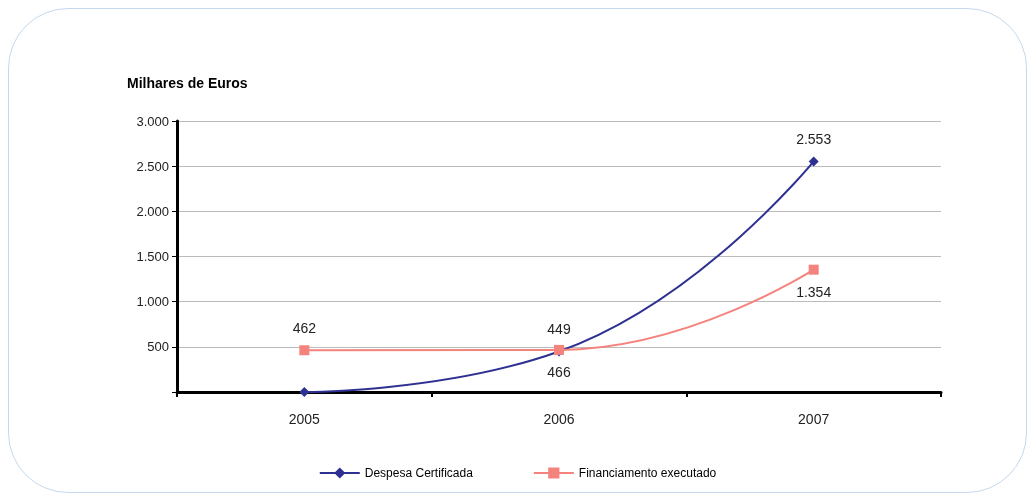 The width and height of the screenshot is (1035, 501). What do you see at coordinates (152, 166) in the screenshot?
I see `y-tick-label: 2.500` at bounding box center [152, 166].